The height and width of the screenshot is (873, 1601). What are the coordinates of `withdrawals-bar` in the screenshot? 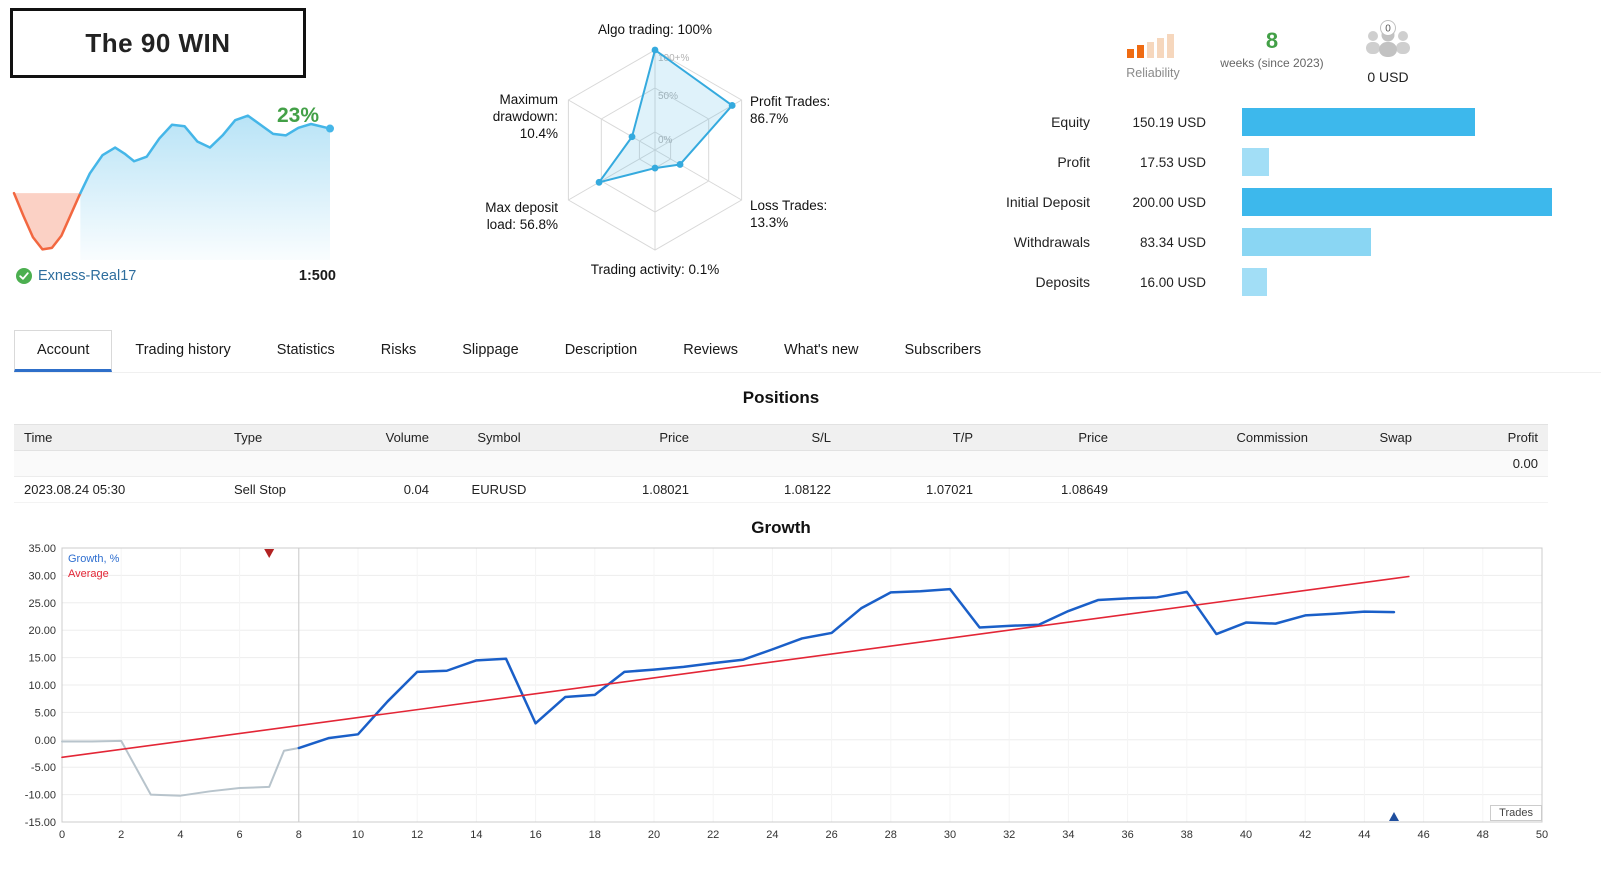 It's located at (1307, 242).